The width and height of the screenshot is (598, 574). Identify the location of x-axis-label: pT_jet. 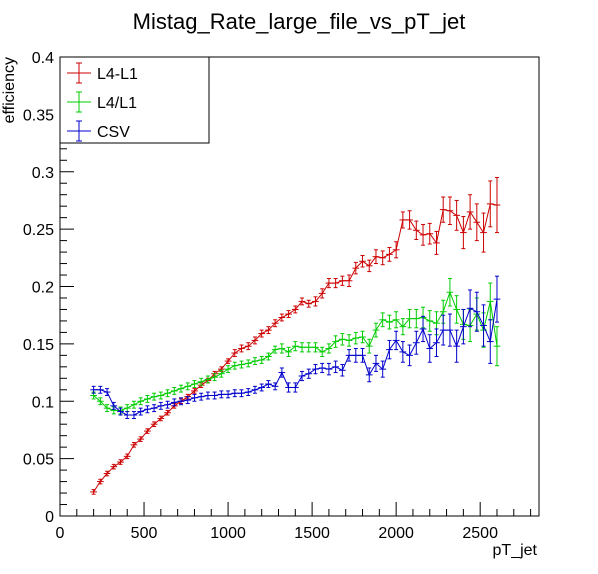
(515, 550).